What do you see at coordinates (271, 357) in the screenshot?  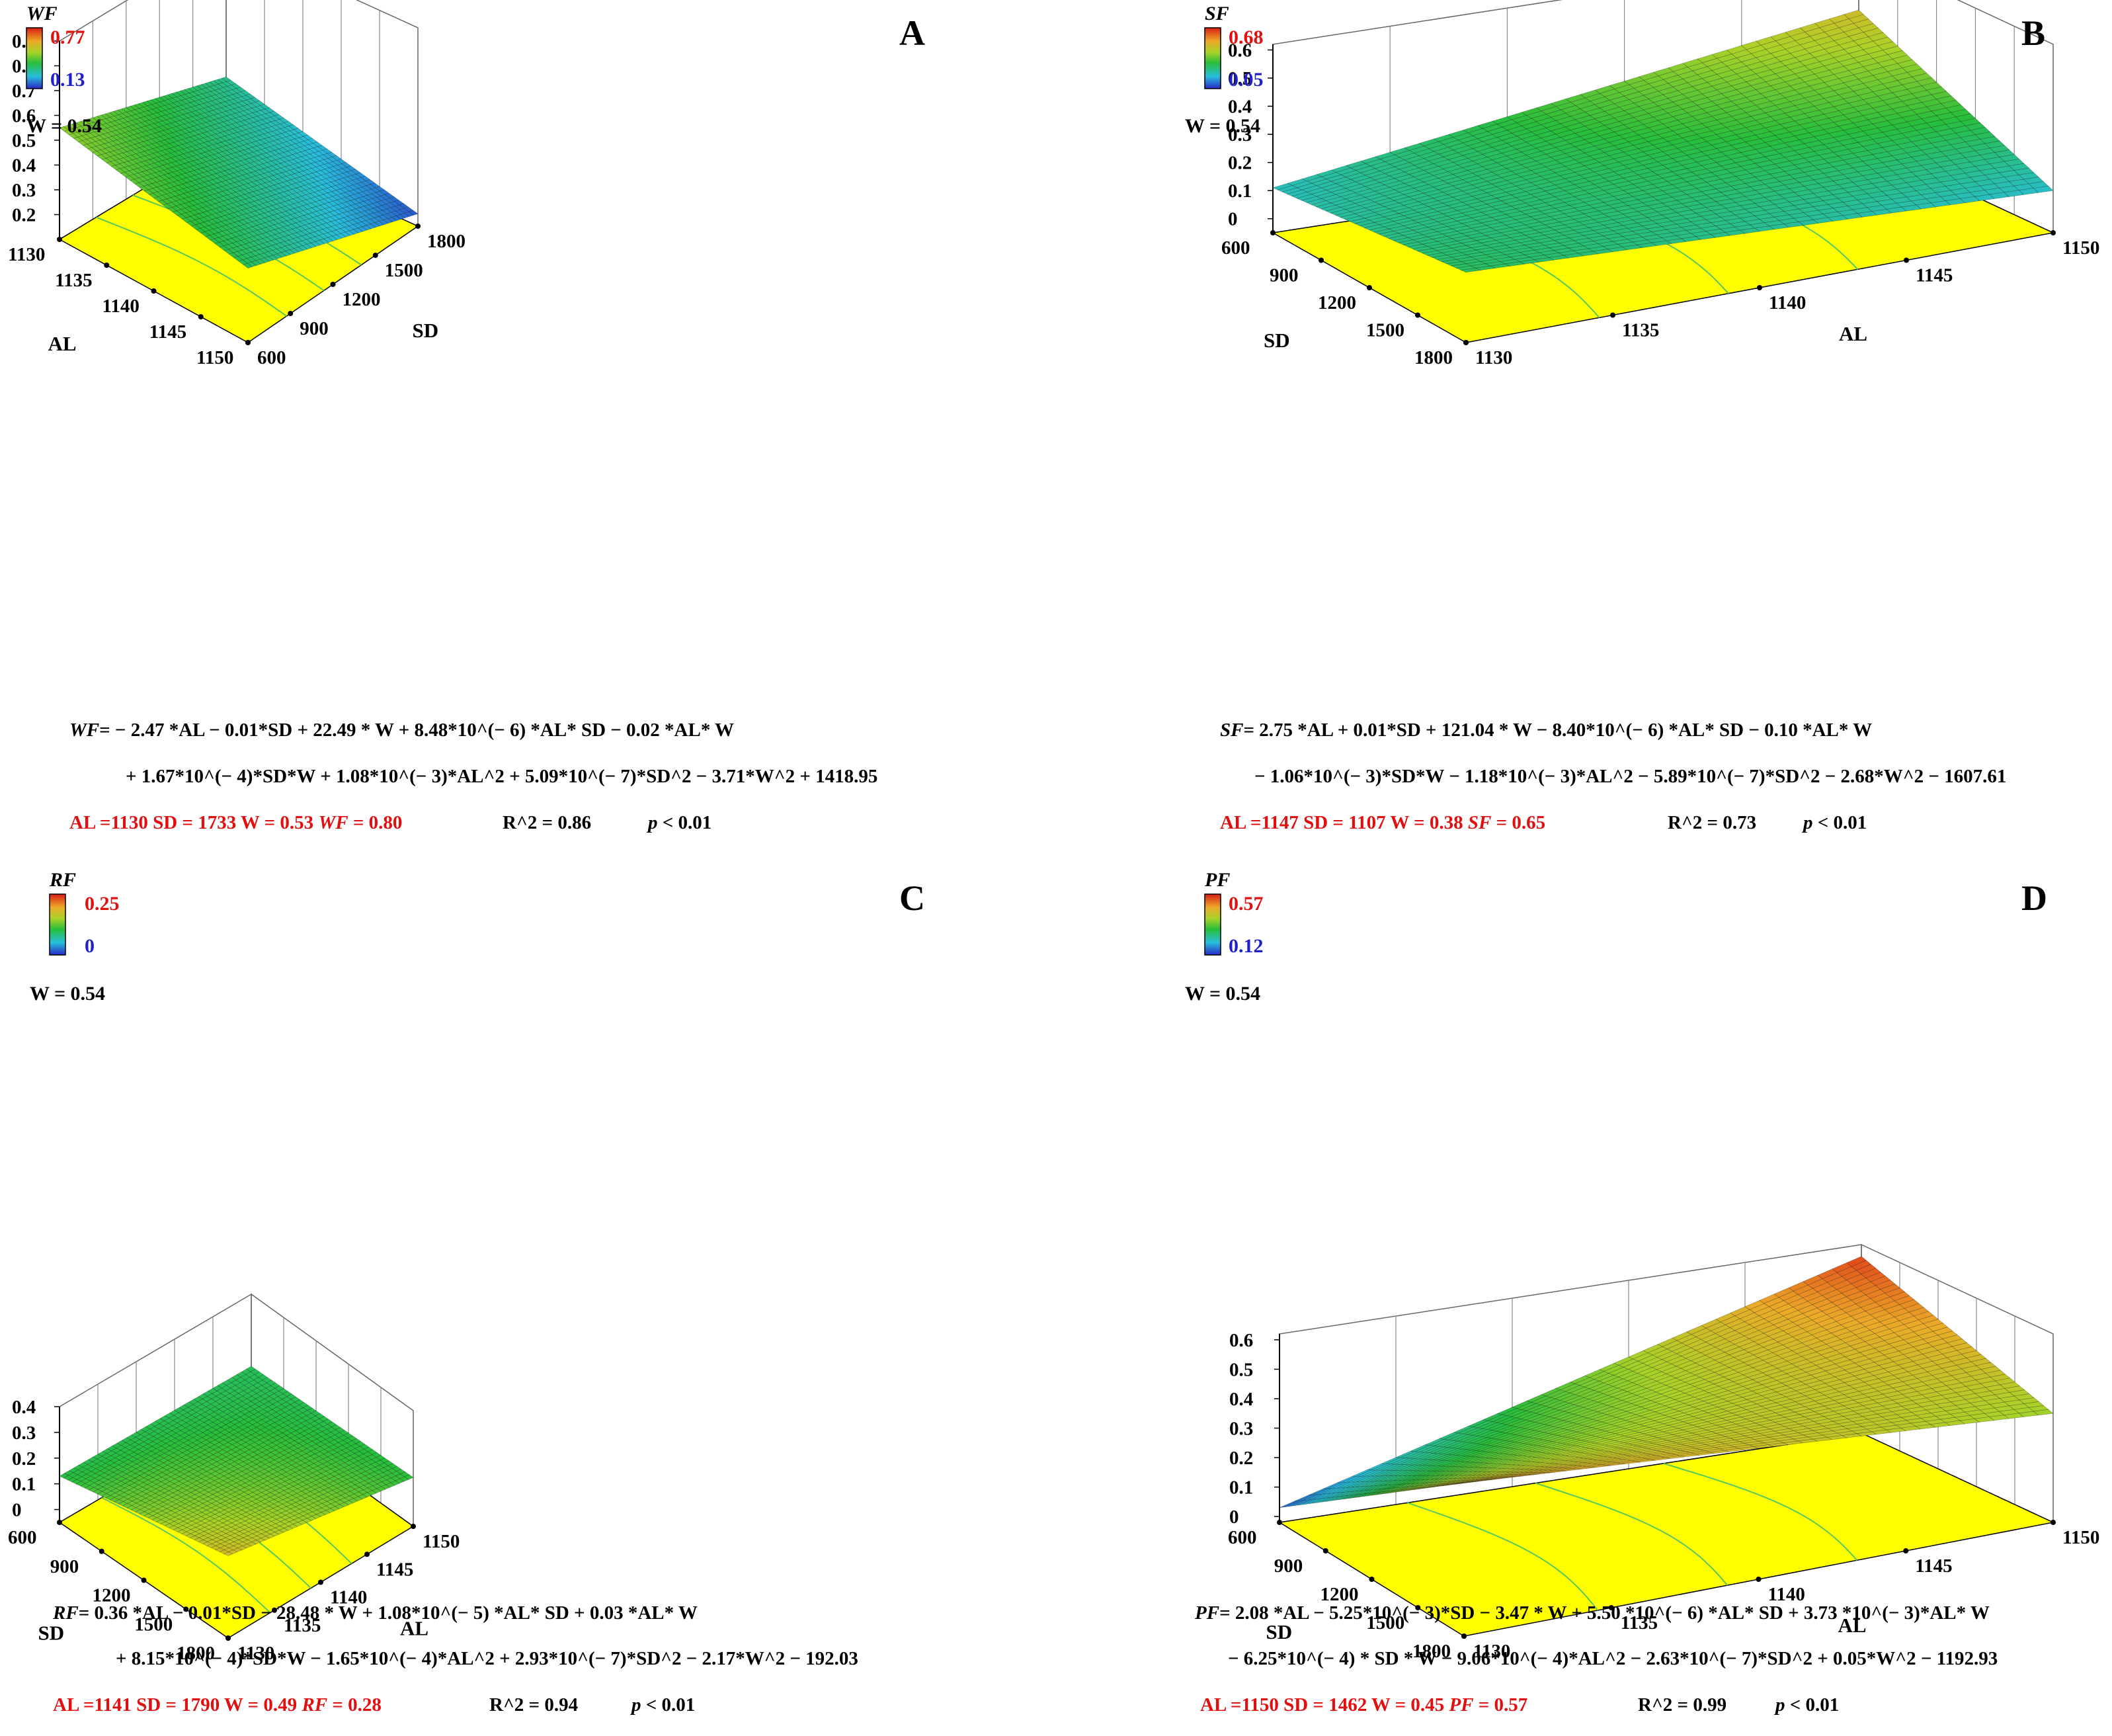 I see `right-tick-label: 600` at bounding box center [271, 357].